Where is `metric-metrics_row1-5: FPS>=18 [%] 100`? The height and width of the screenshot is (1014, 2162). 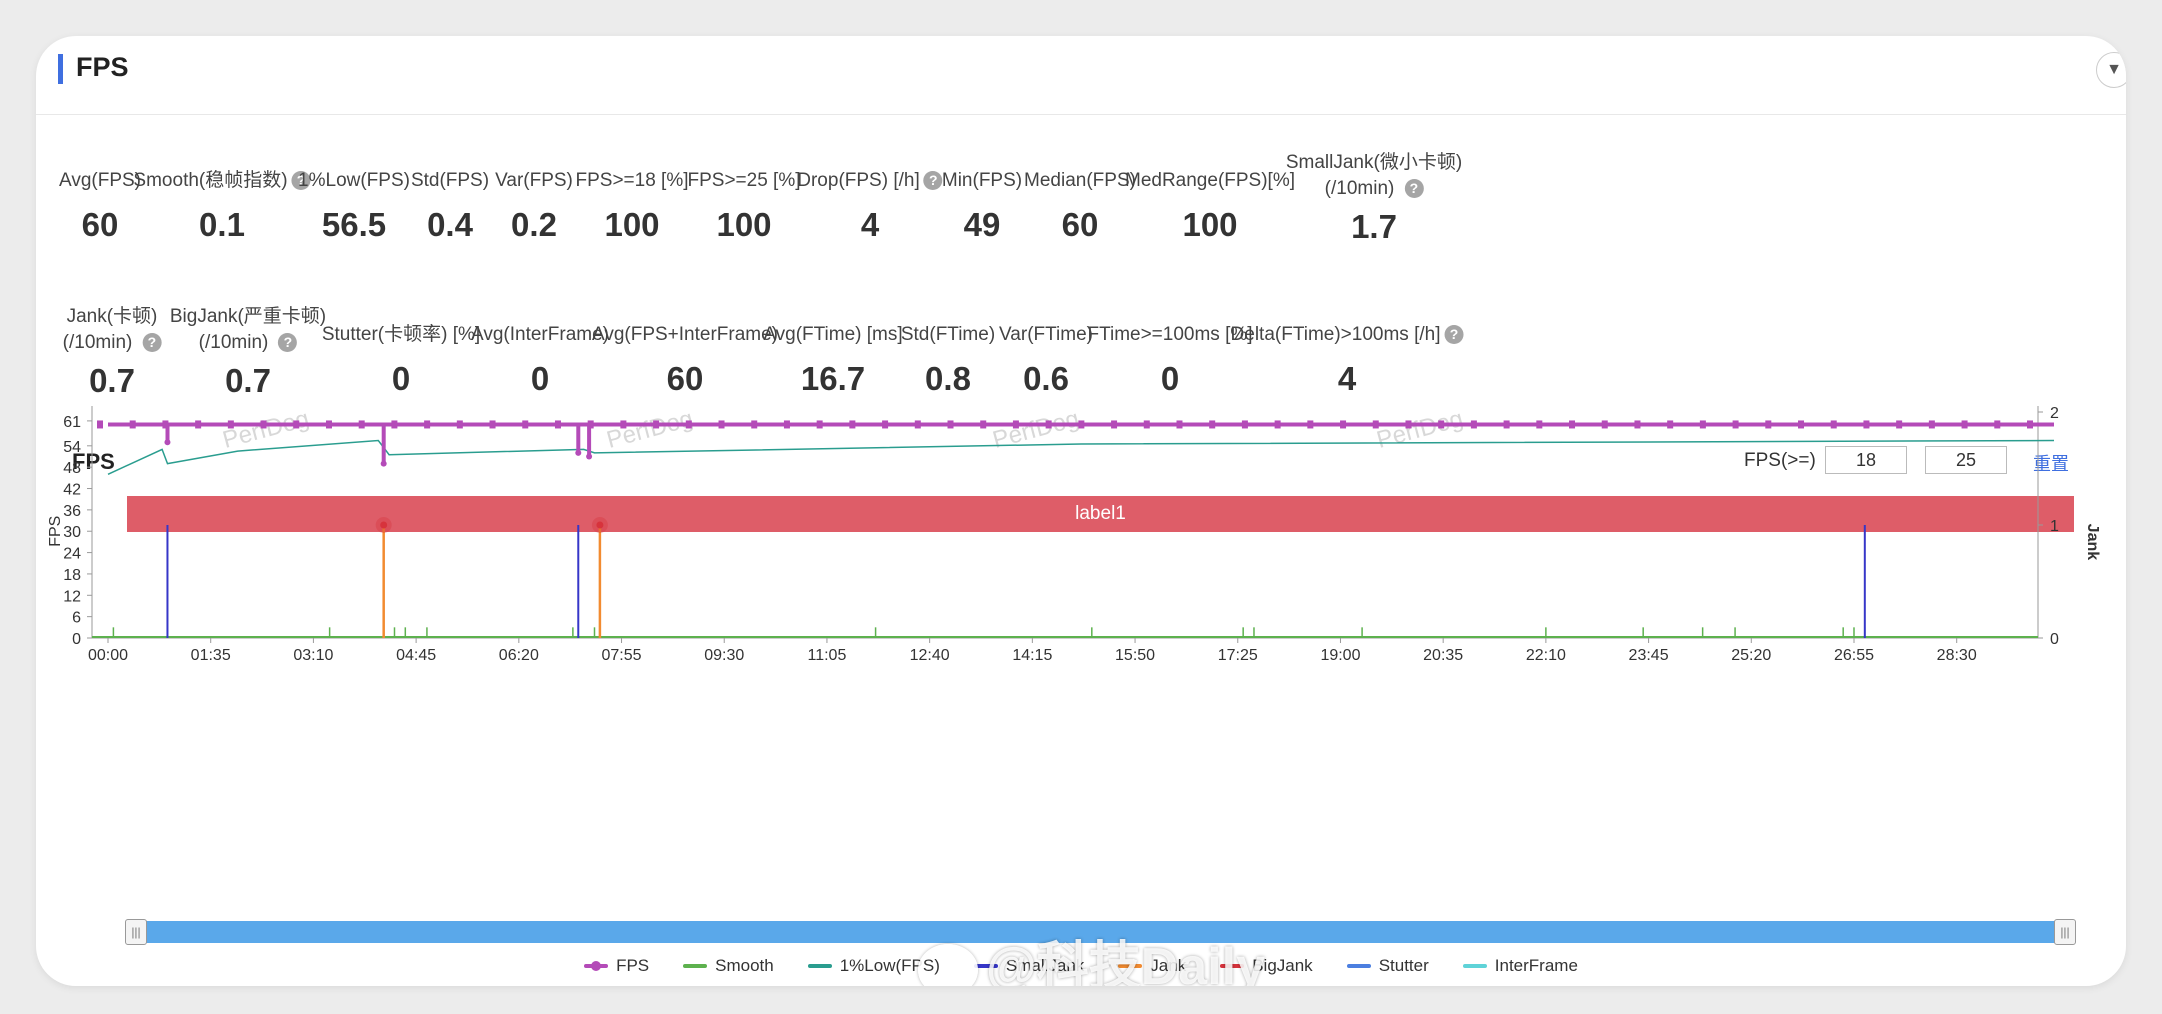
metric-metrics_row1-5: FPS>=18 [%] 100 is located at coordinates (631, 206).